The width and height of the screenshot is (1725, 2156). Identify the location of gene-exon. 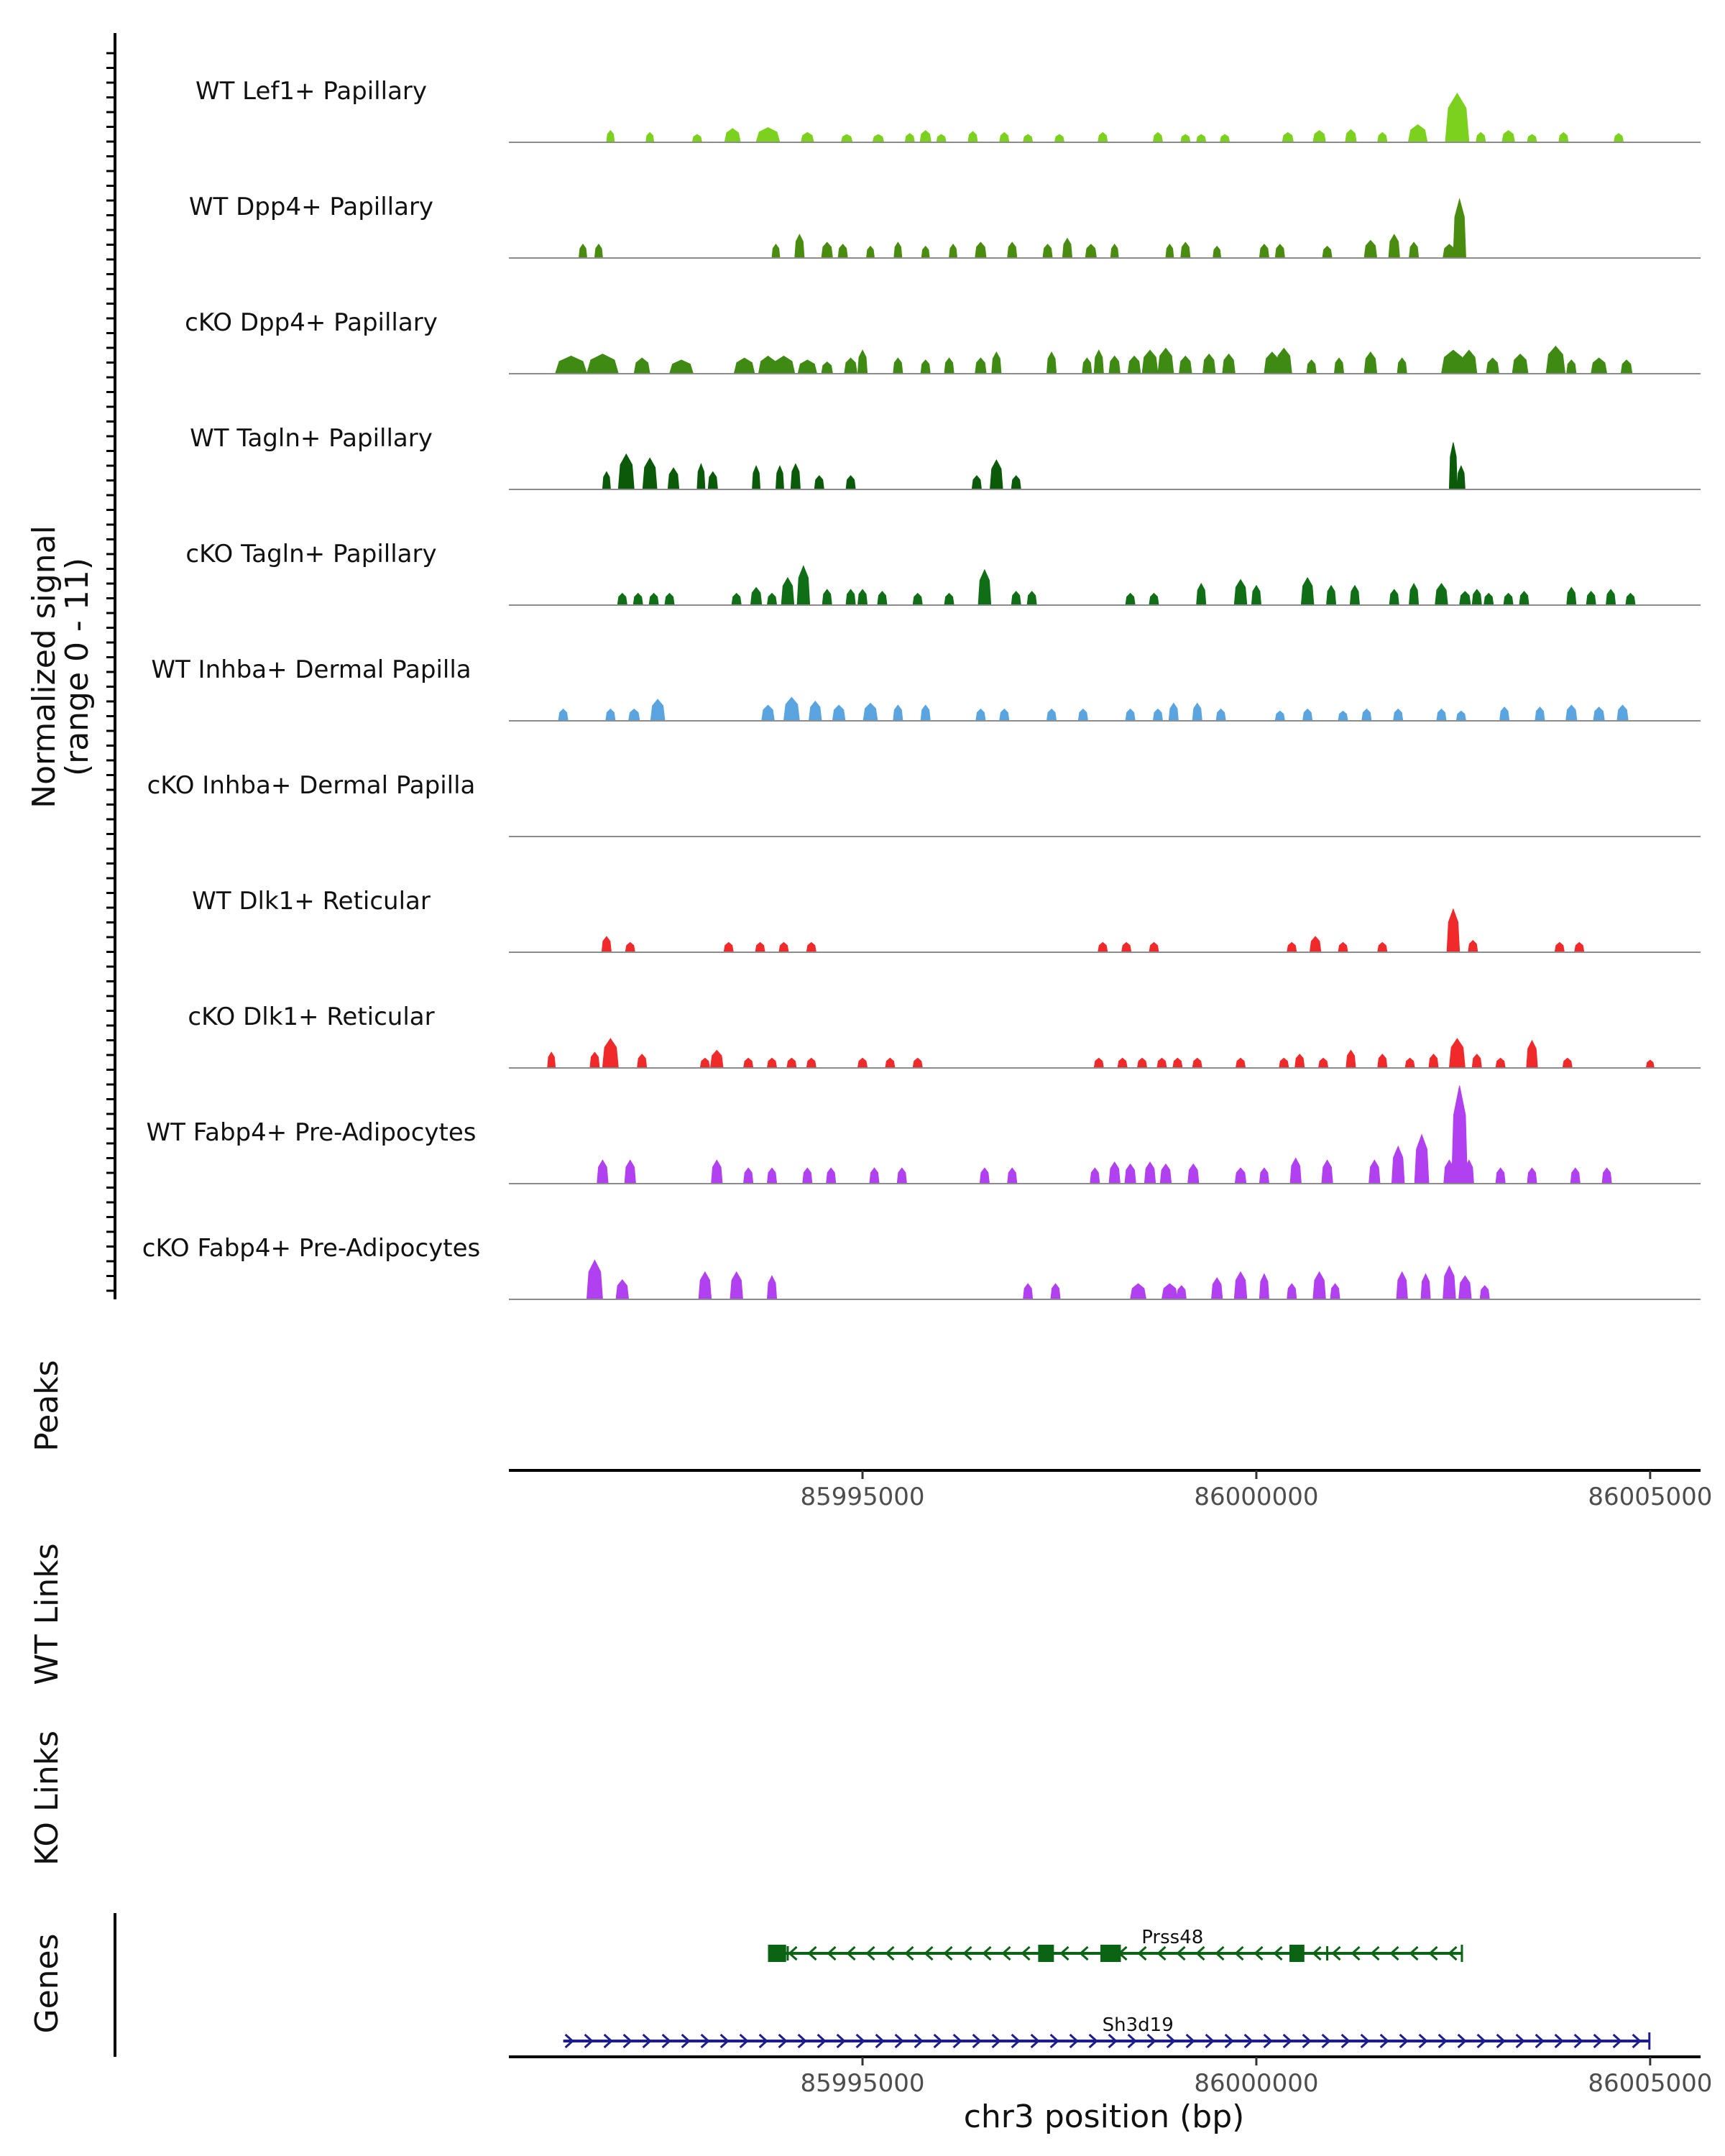
(1046, 1953).